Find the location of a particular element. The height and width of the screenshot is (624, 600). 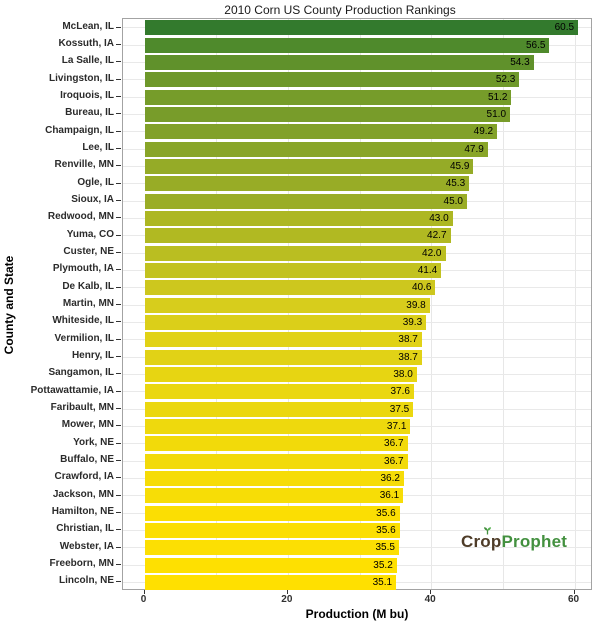

bar-value-label: 45.9 is located at coordinates (459, 166).